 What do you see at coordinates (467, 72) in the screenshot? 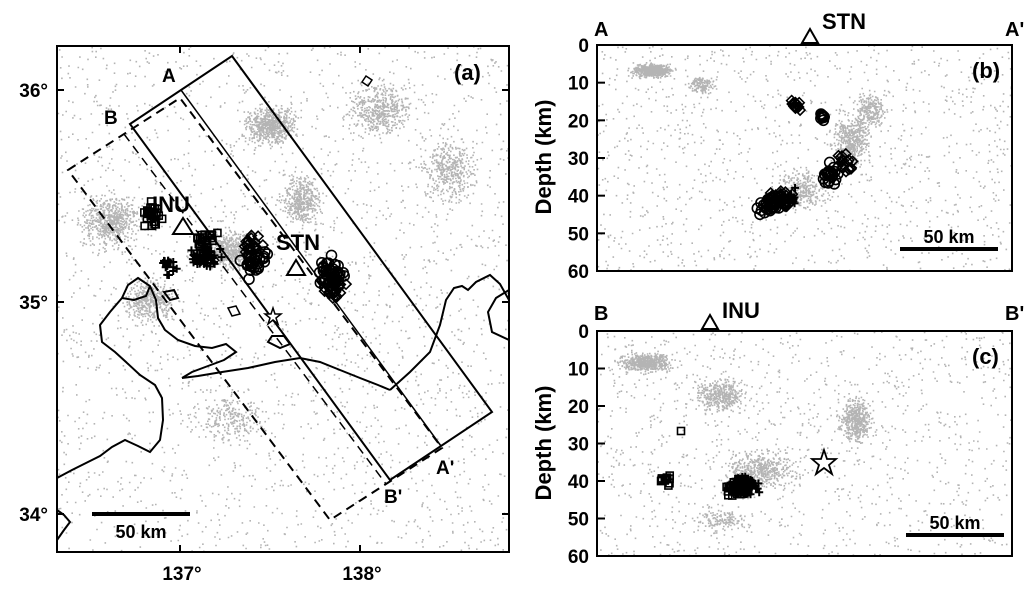
I see `map-panel-label: (a)` at bounding box center [467, 72].